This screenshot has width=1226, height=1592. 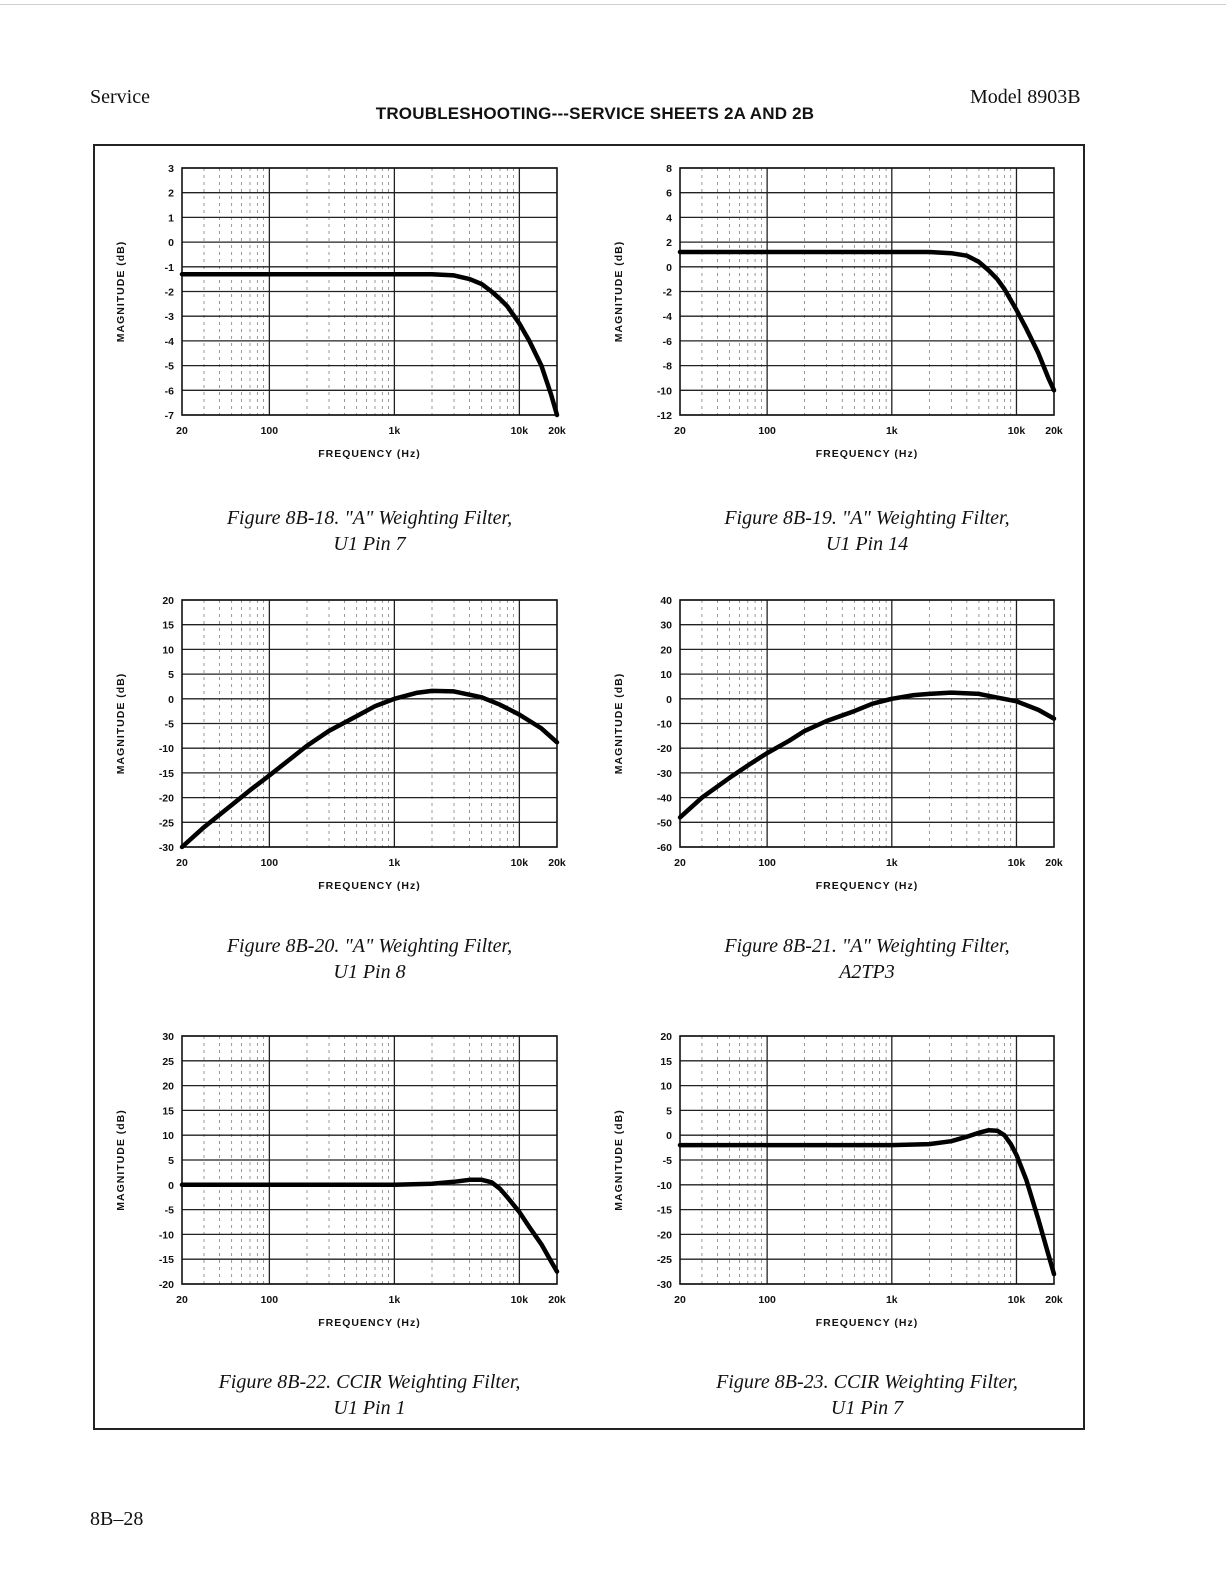 What do you see at coordinates (613, 4) in the screenshot?
I see `top-rule` at bounding box center [613, 4].